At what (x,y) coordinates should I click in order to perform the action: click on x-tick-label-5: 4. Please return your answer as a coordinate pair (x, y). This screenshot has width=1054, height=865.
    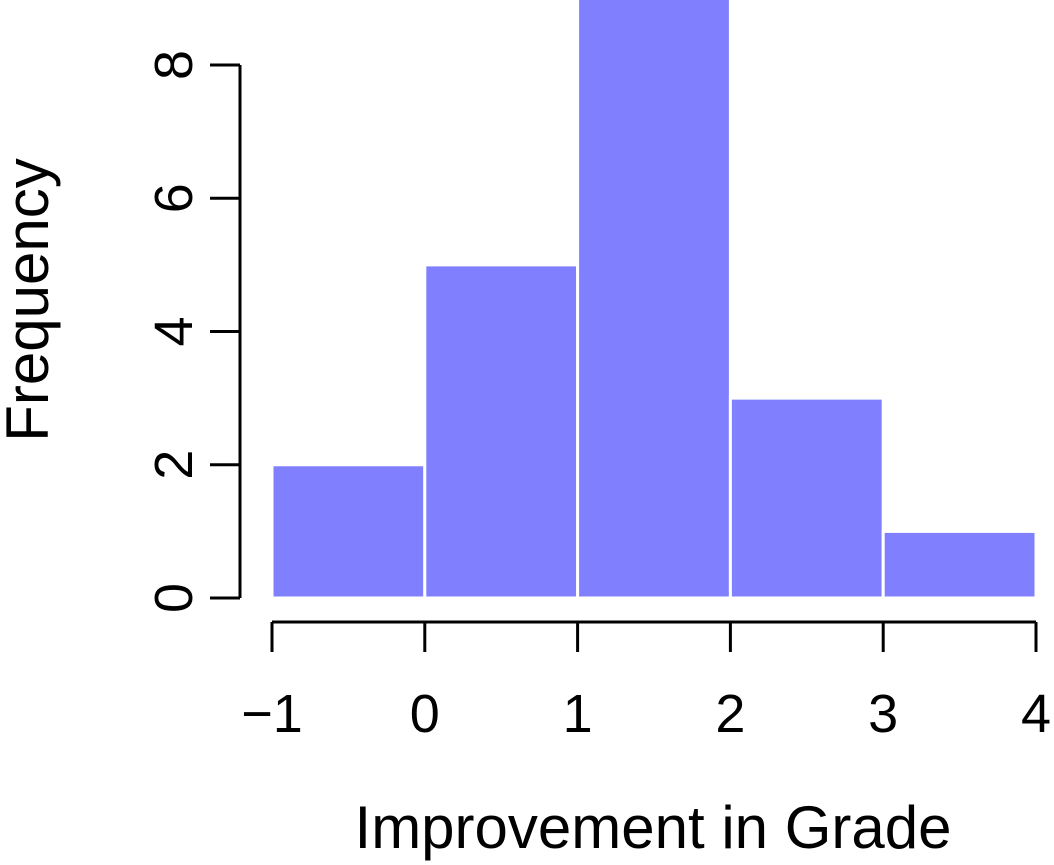
    Looking at the image, I should click on (1036, 714).